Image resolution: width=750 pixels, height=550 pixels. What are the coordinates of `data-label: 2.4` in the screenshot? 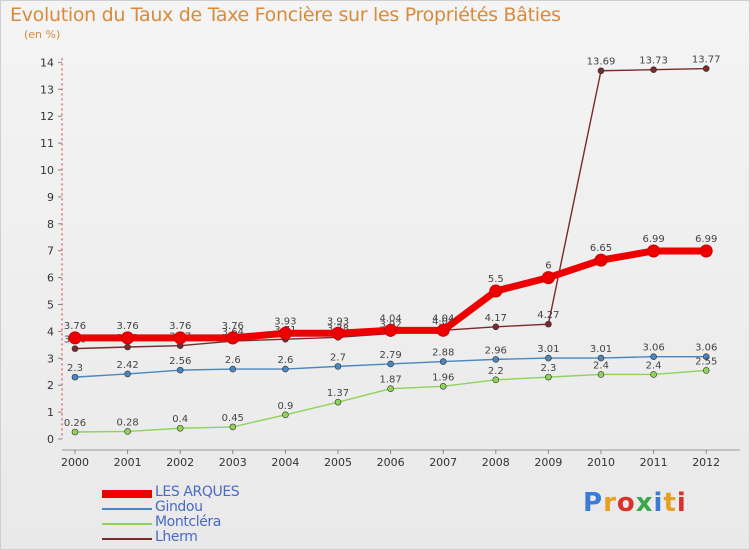 It's located at (601, 365).